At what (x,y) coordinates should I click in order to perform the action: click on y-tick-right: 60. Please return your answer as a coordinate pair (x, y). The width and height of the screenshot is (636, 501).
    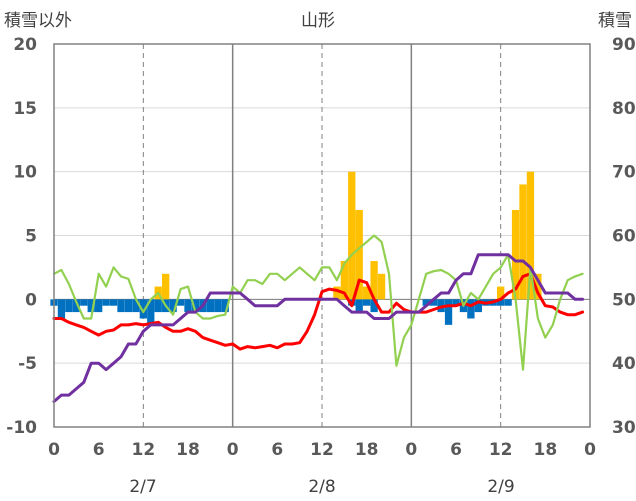
    Looking at the image, I should click on (624, 237).